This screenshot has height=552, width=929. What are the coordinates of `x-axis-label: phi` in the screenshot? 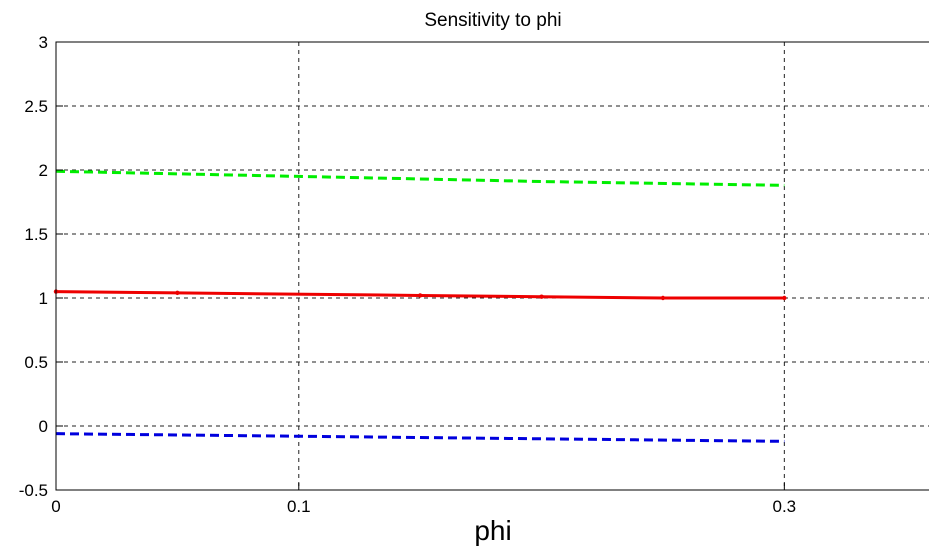 It's located at (492, 530).